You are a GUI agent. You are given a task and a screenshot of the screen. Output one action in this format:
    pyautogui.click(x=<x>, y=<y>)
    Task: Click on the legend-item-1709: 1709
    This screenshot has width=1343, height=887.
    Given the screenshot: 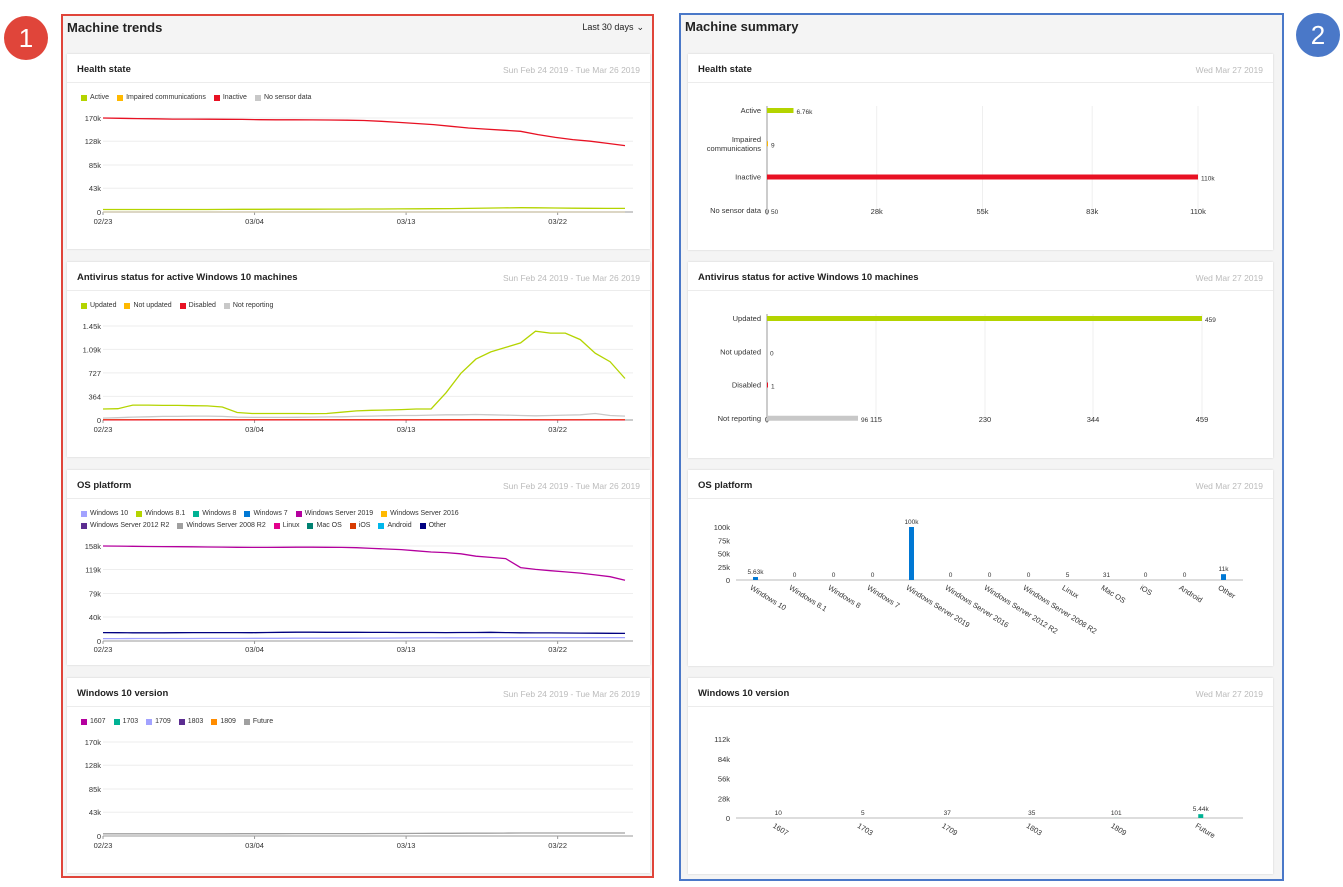 What is the action you would take?
    pyautogui.click(x=158, y=721)
    